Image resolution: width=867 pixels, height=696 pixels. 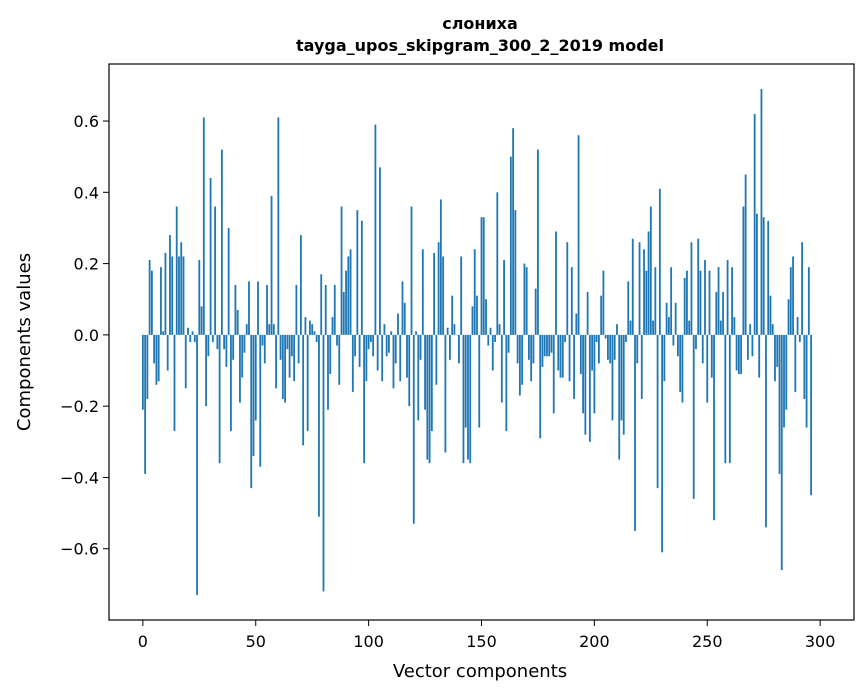 I want to click on x-tick-label: 100, so click(x=368, y=641).